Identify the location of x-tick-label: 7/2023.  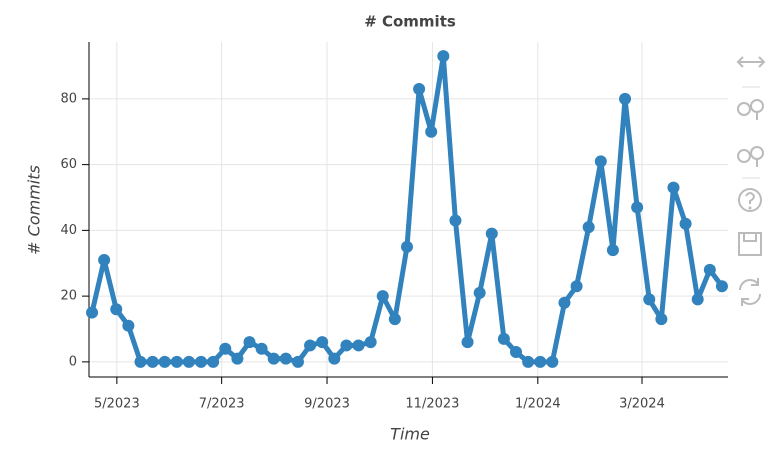
(222, 404).